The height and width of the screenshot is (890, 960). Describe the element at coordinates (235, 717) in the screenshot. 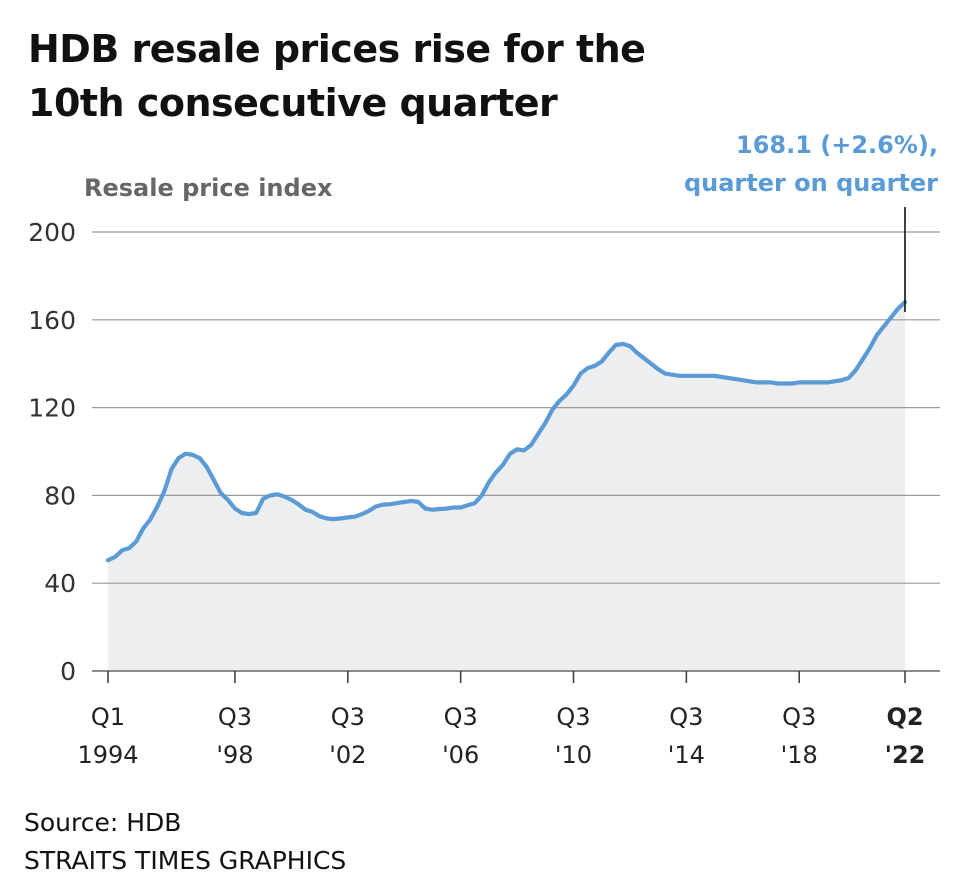

I see `x-tick-label-top-1: Q3` at that location.